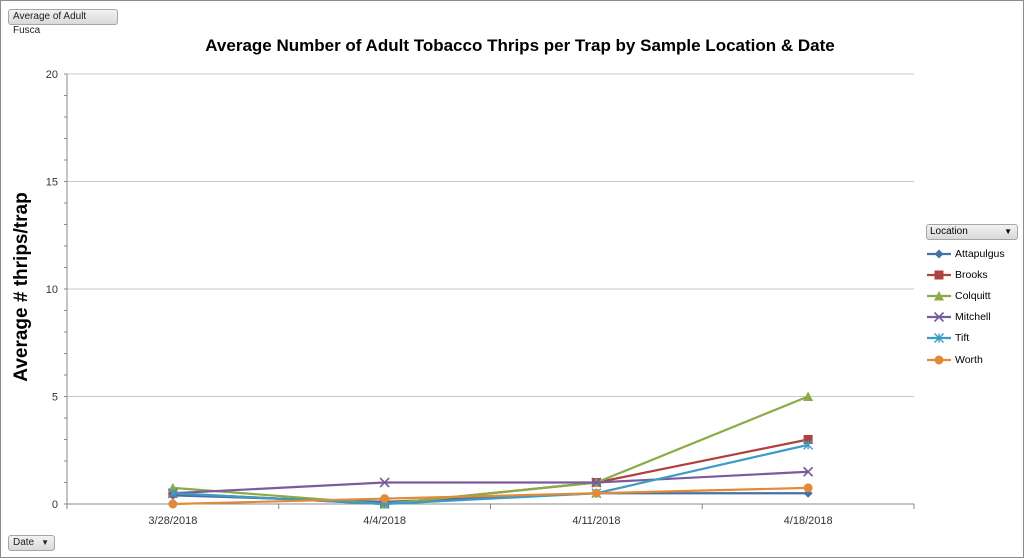 The width and height of the screenshot is (1024, 558). I want to click on series-line-mitchell, so click(490, 482).